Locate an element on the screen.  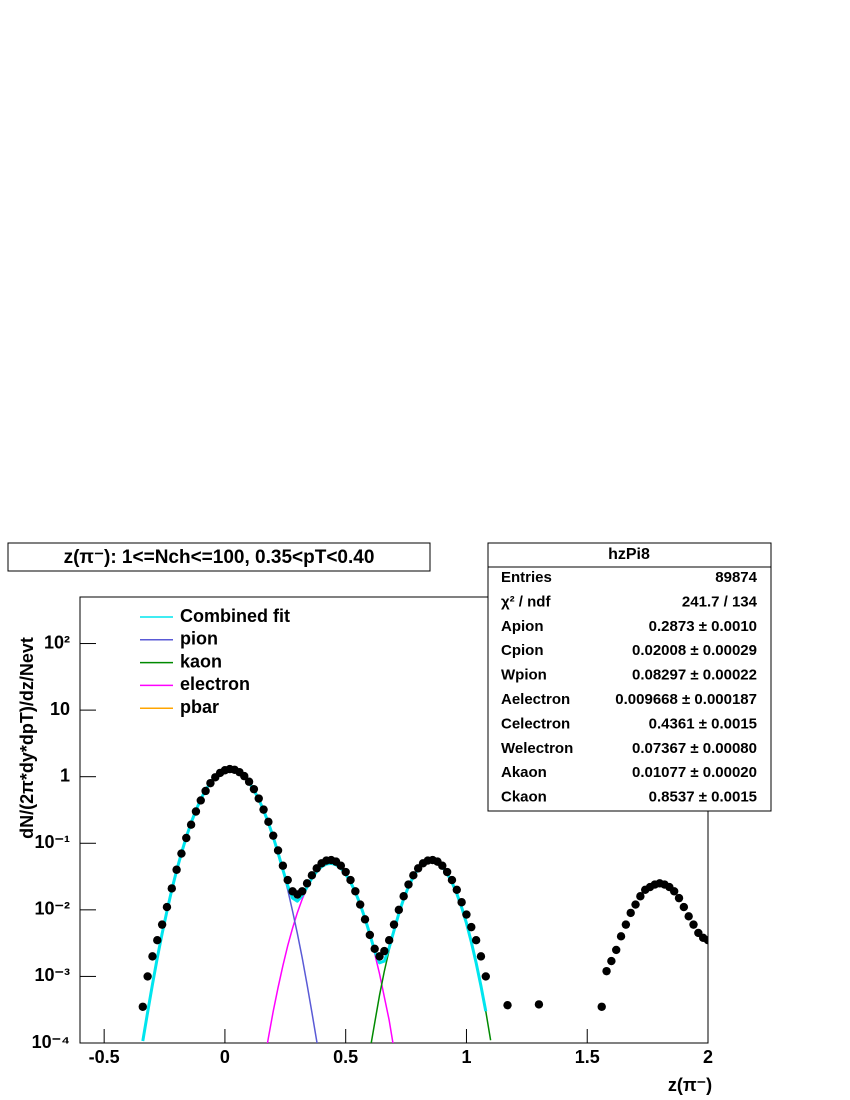
x-axis-label: z(π⁻) is located at coordinates (690, 1085).